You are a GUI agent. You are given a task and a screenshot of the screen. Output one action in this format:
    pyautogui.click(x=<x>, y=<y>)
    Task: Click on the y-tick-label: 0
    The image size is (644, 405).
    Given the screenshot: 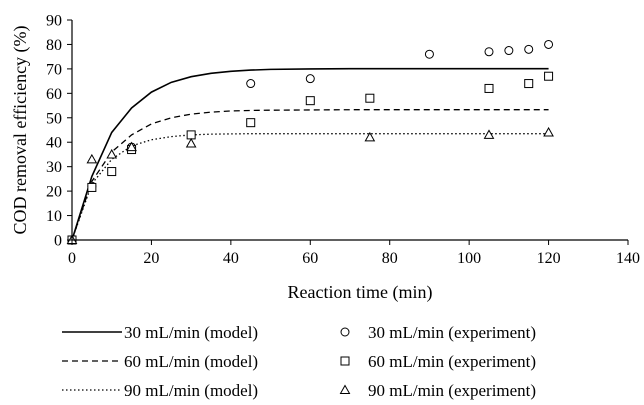 What is the action you would take?
    pyautogui.click(x=58, y=241)
    